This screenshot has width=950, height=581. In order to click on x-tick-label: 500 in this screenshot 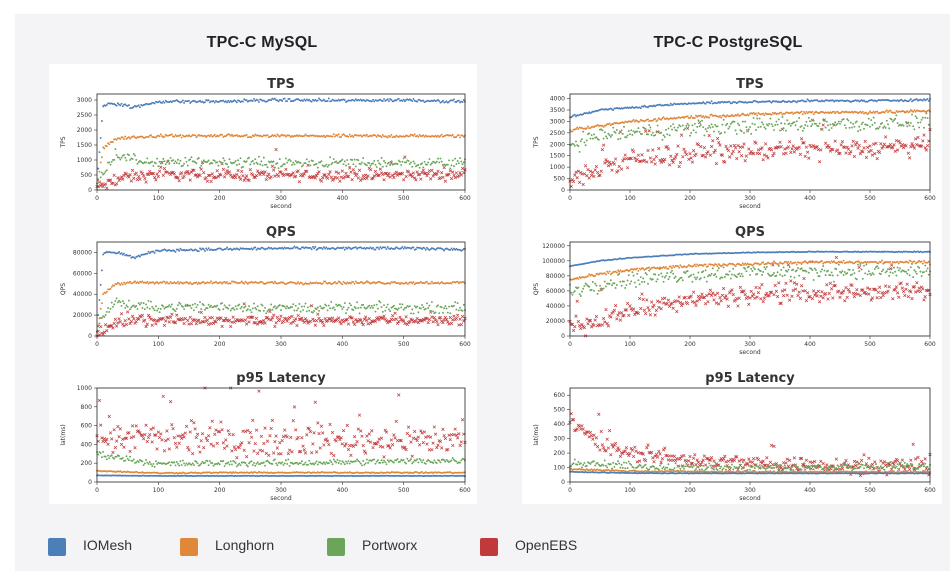, I will do `click(404, 344)`.